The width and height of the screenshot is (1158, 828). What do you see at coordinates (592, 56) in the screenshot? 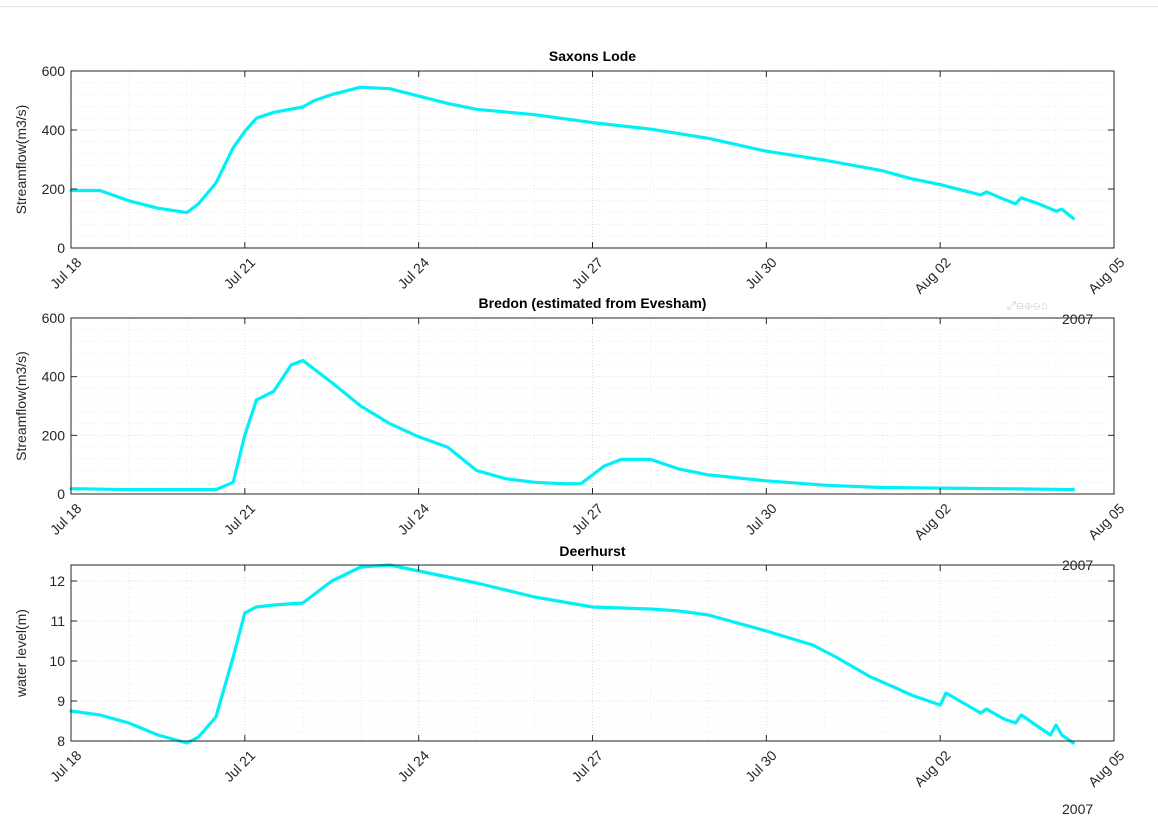
I see `subplot-title: Saxons Lode` at bounding box center [592, 56].